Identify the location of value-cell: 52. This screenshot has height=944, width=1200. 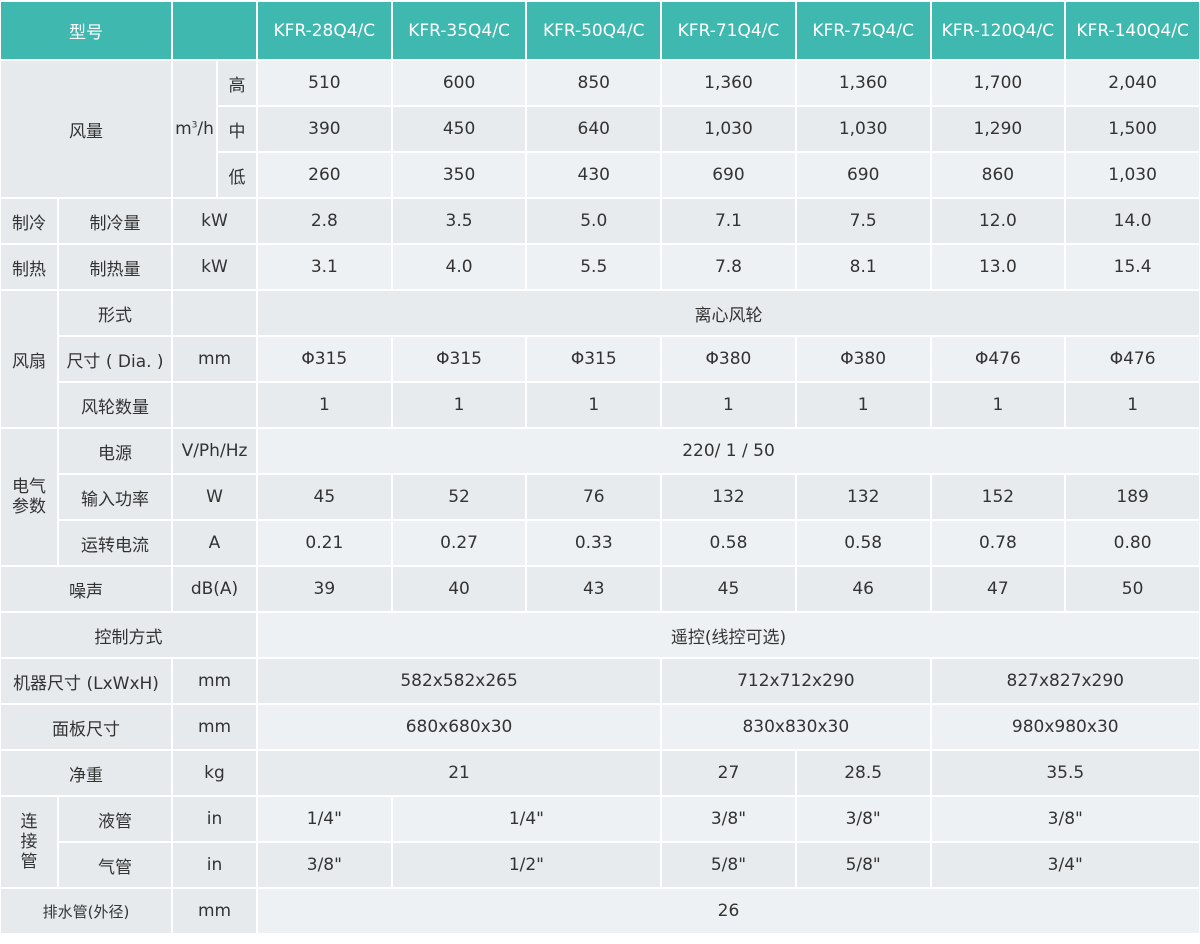
(459, 497).